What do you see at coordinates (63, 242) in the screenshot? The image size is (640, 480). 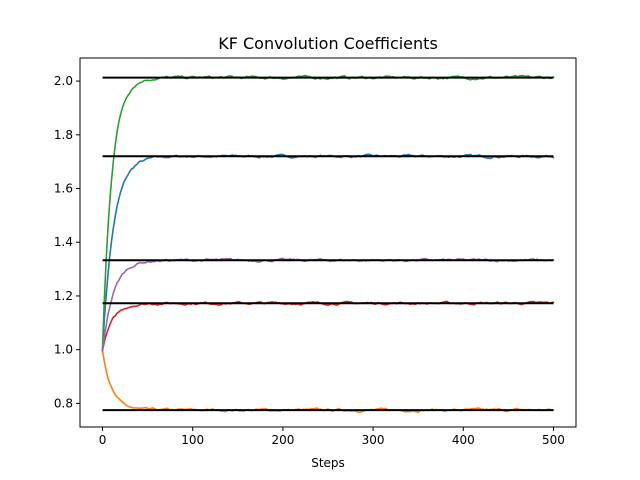 I see `y-tick-label: 1.4` at bounding box center [63, 242].